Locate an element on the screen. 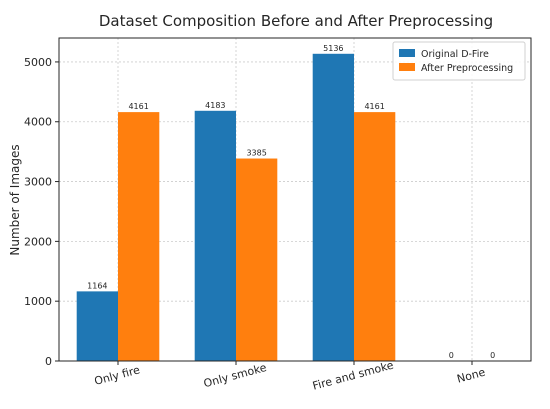  legend-label: After Preprocessing is located at coordinates (467, 68).